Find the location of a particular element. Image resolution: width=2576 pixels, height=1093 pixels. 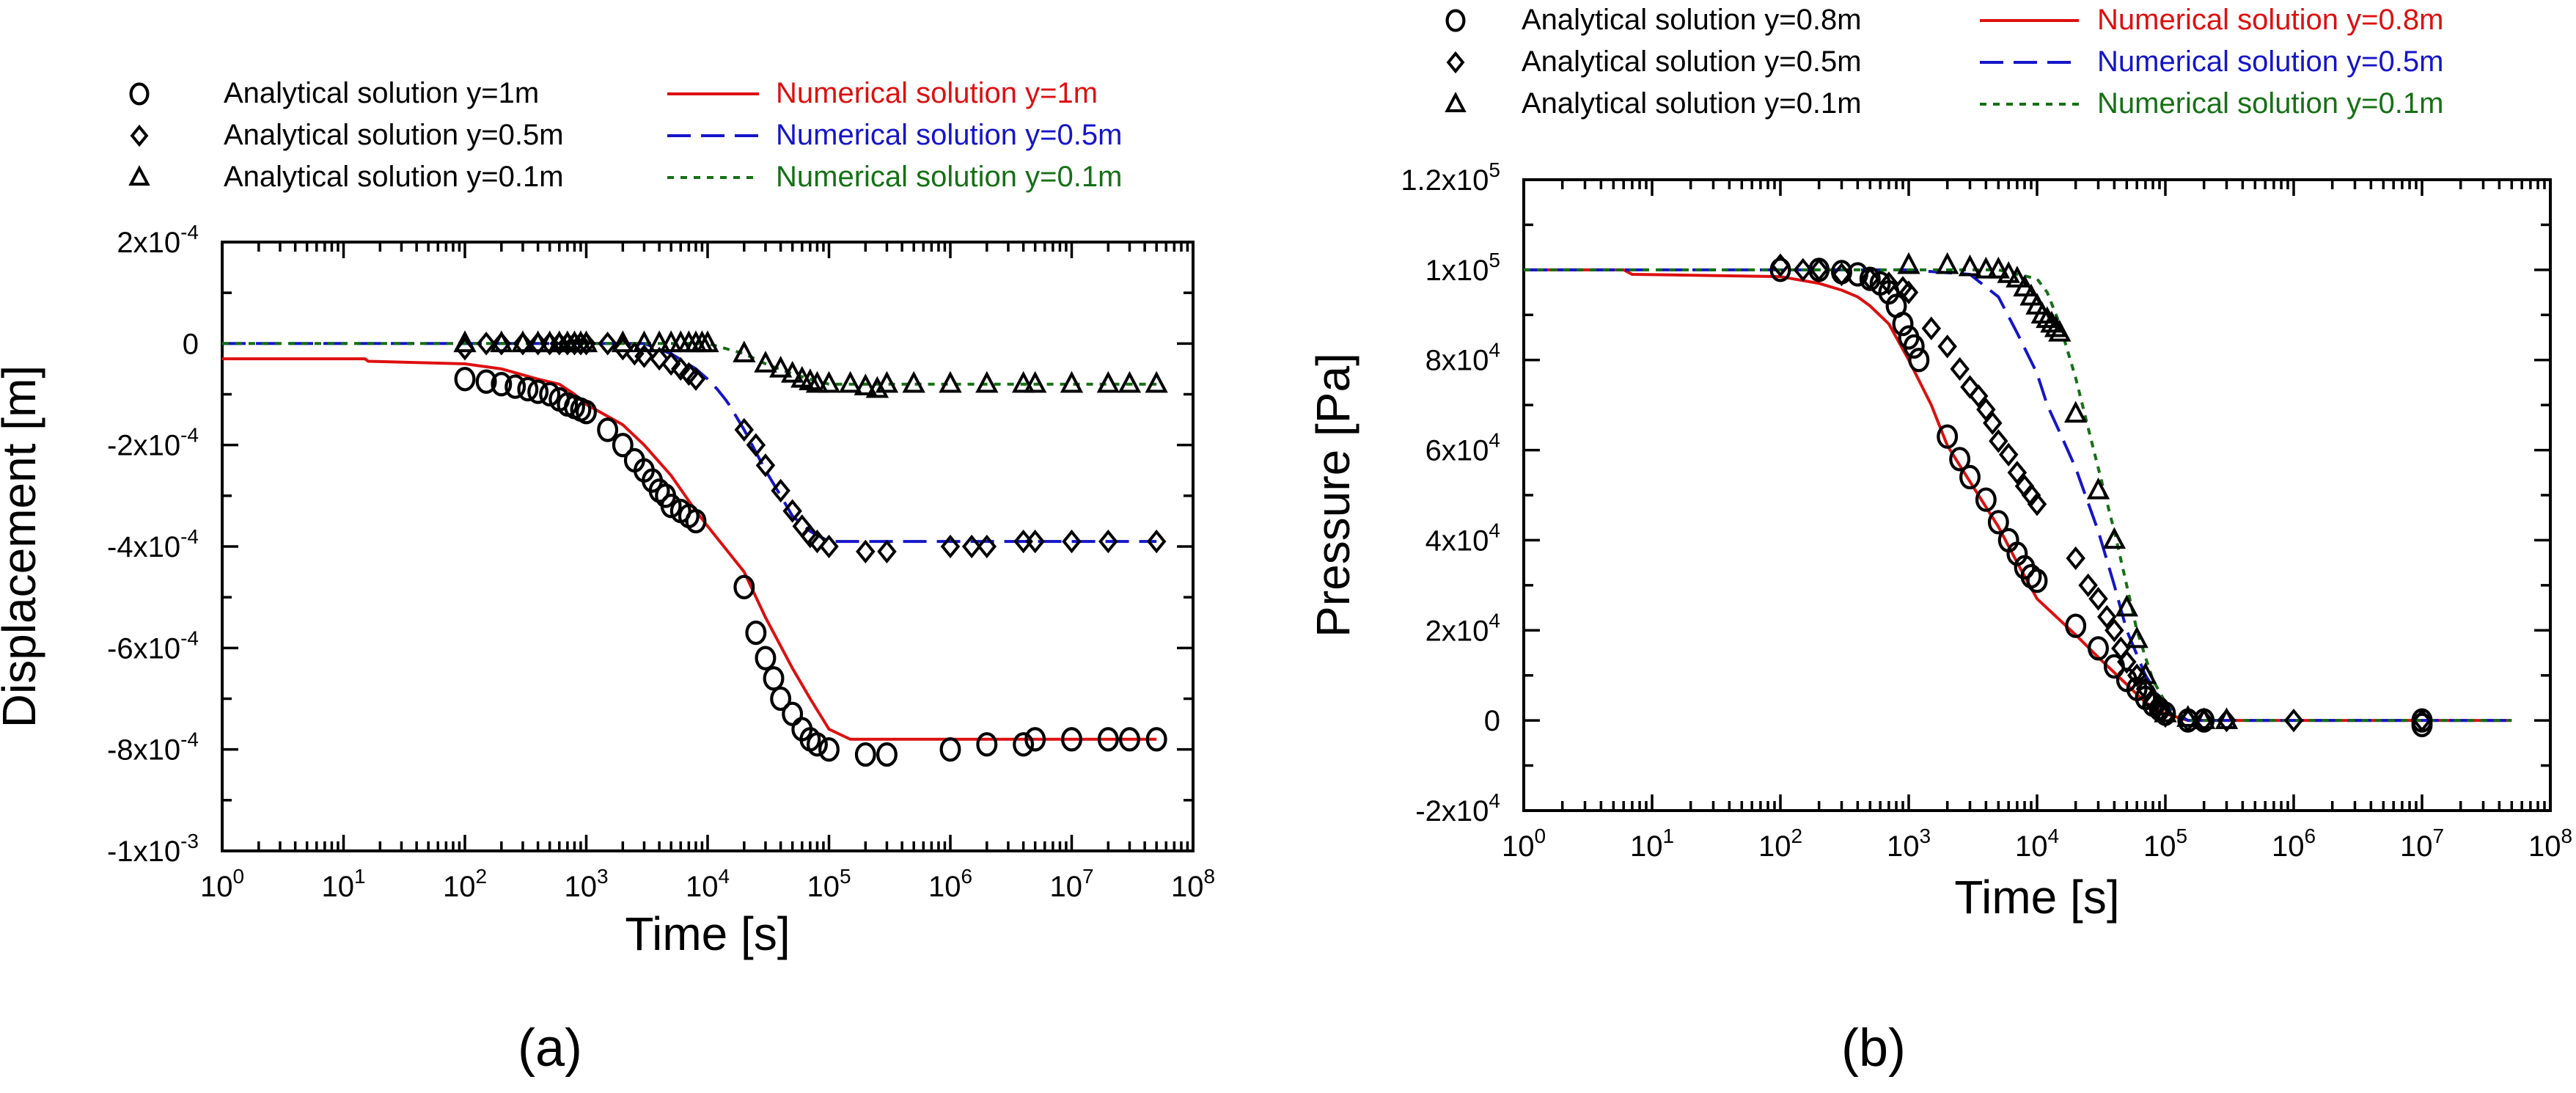

y-tick-label: 4x10⁴ is located at coordinates (1463, 538).